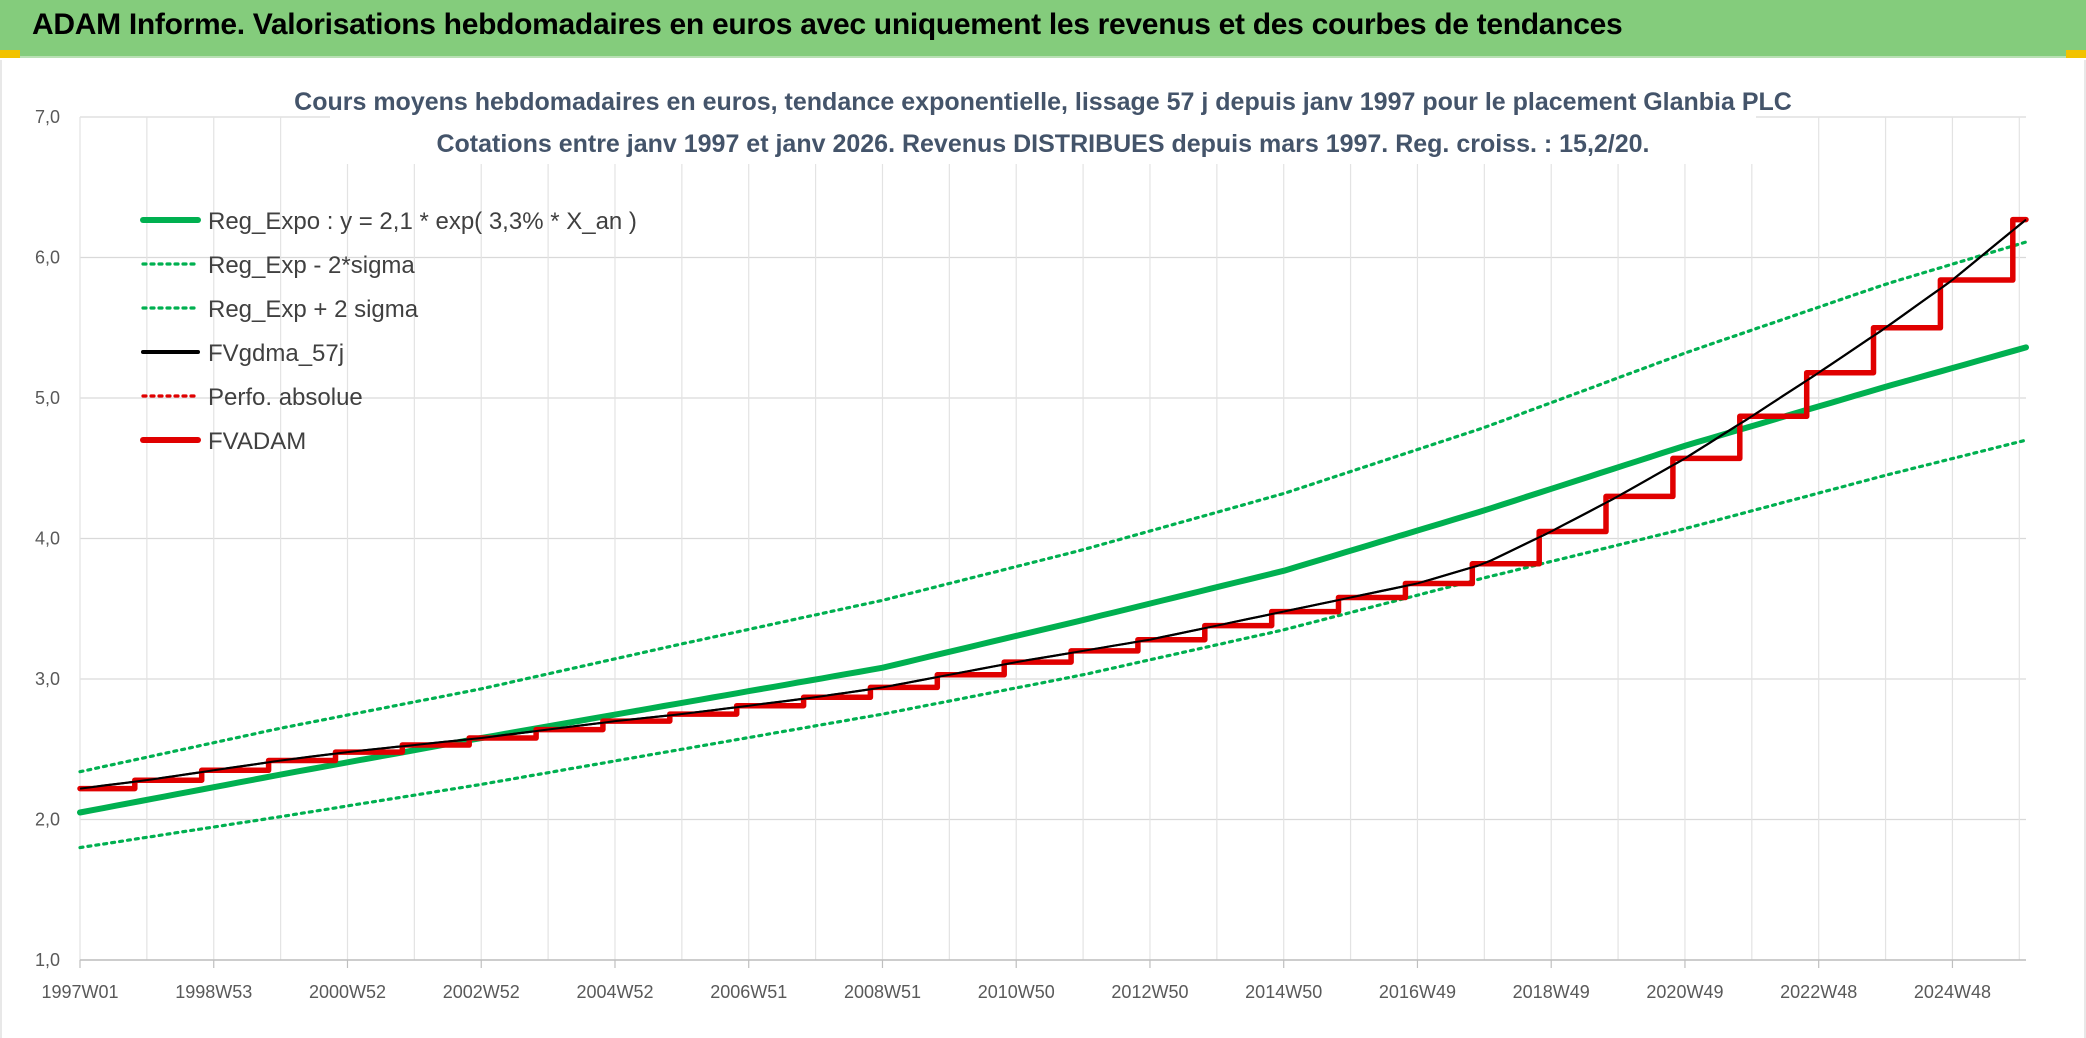 Image resolution: width=2086 pixels, height=1038 pixels. Describe the element at coordinates (1016, 992) in the screenshot. I see `x-tick-label: 2010W50` at that location.